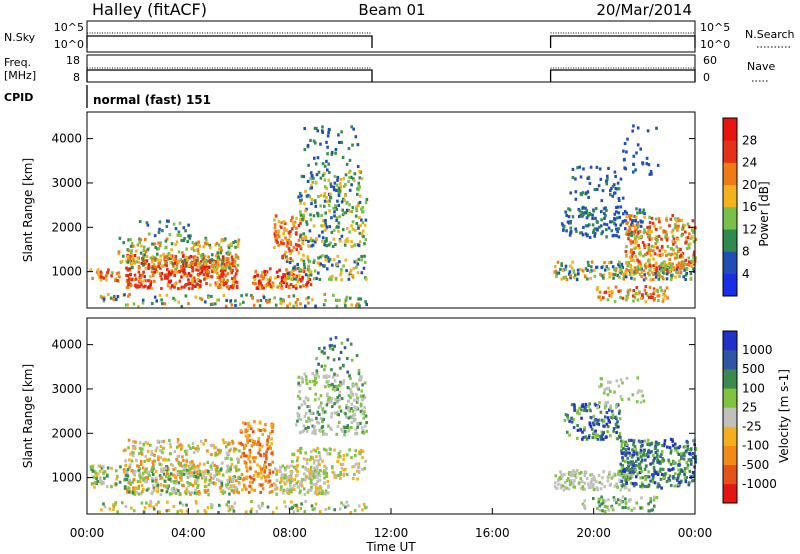 This screenshot has height=554, width=800. I want to click on colorbar-label: 20, so click(749, 185).